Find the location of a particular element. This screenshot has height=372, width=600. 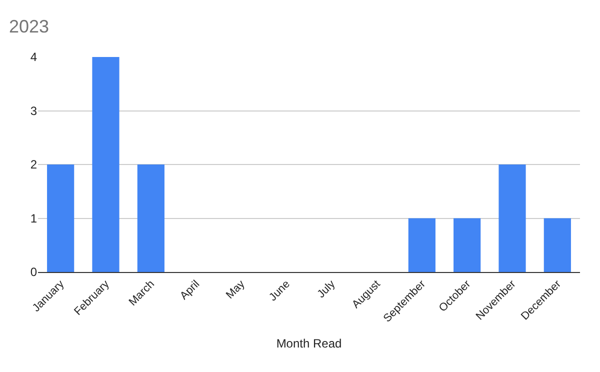

y-tick-label: 1 is located at coordinates (34, 218).